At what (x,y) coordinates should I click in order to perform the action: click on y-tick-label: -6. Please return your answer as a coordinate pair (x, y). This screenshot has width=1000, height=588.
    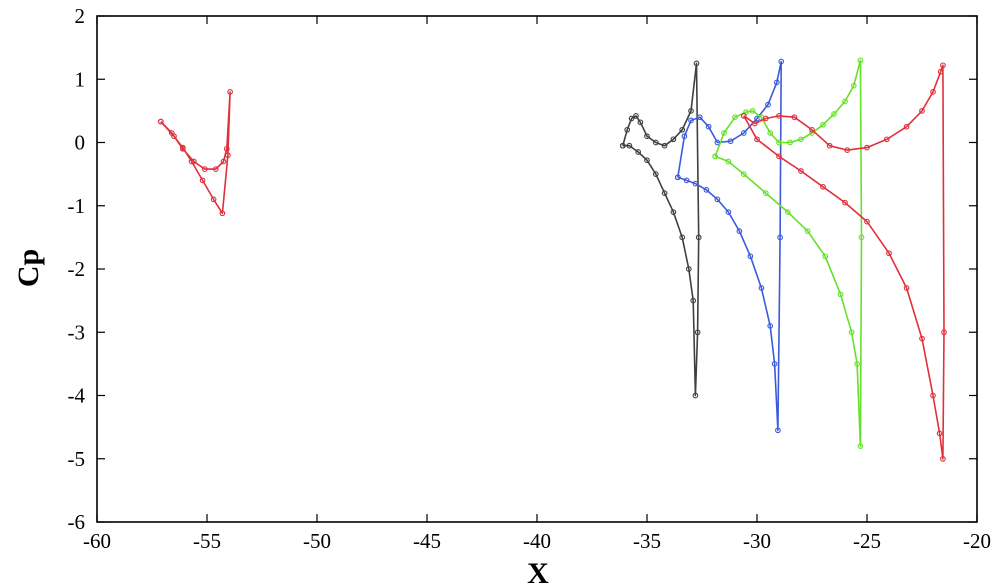
    Looking at the image, I should click on (77, 522).